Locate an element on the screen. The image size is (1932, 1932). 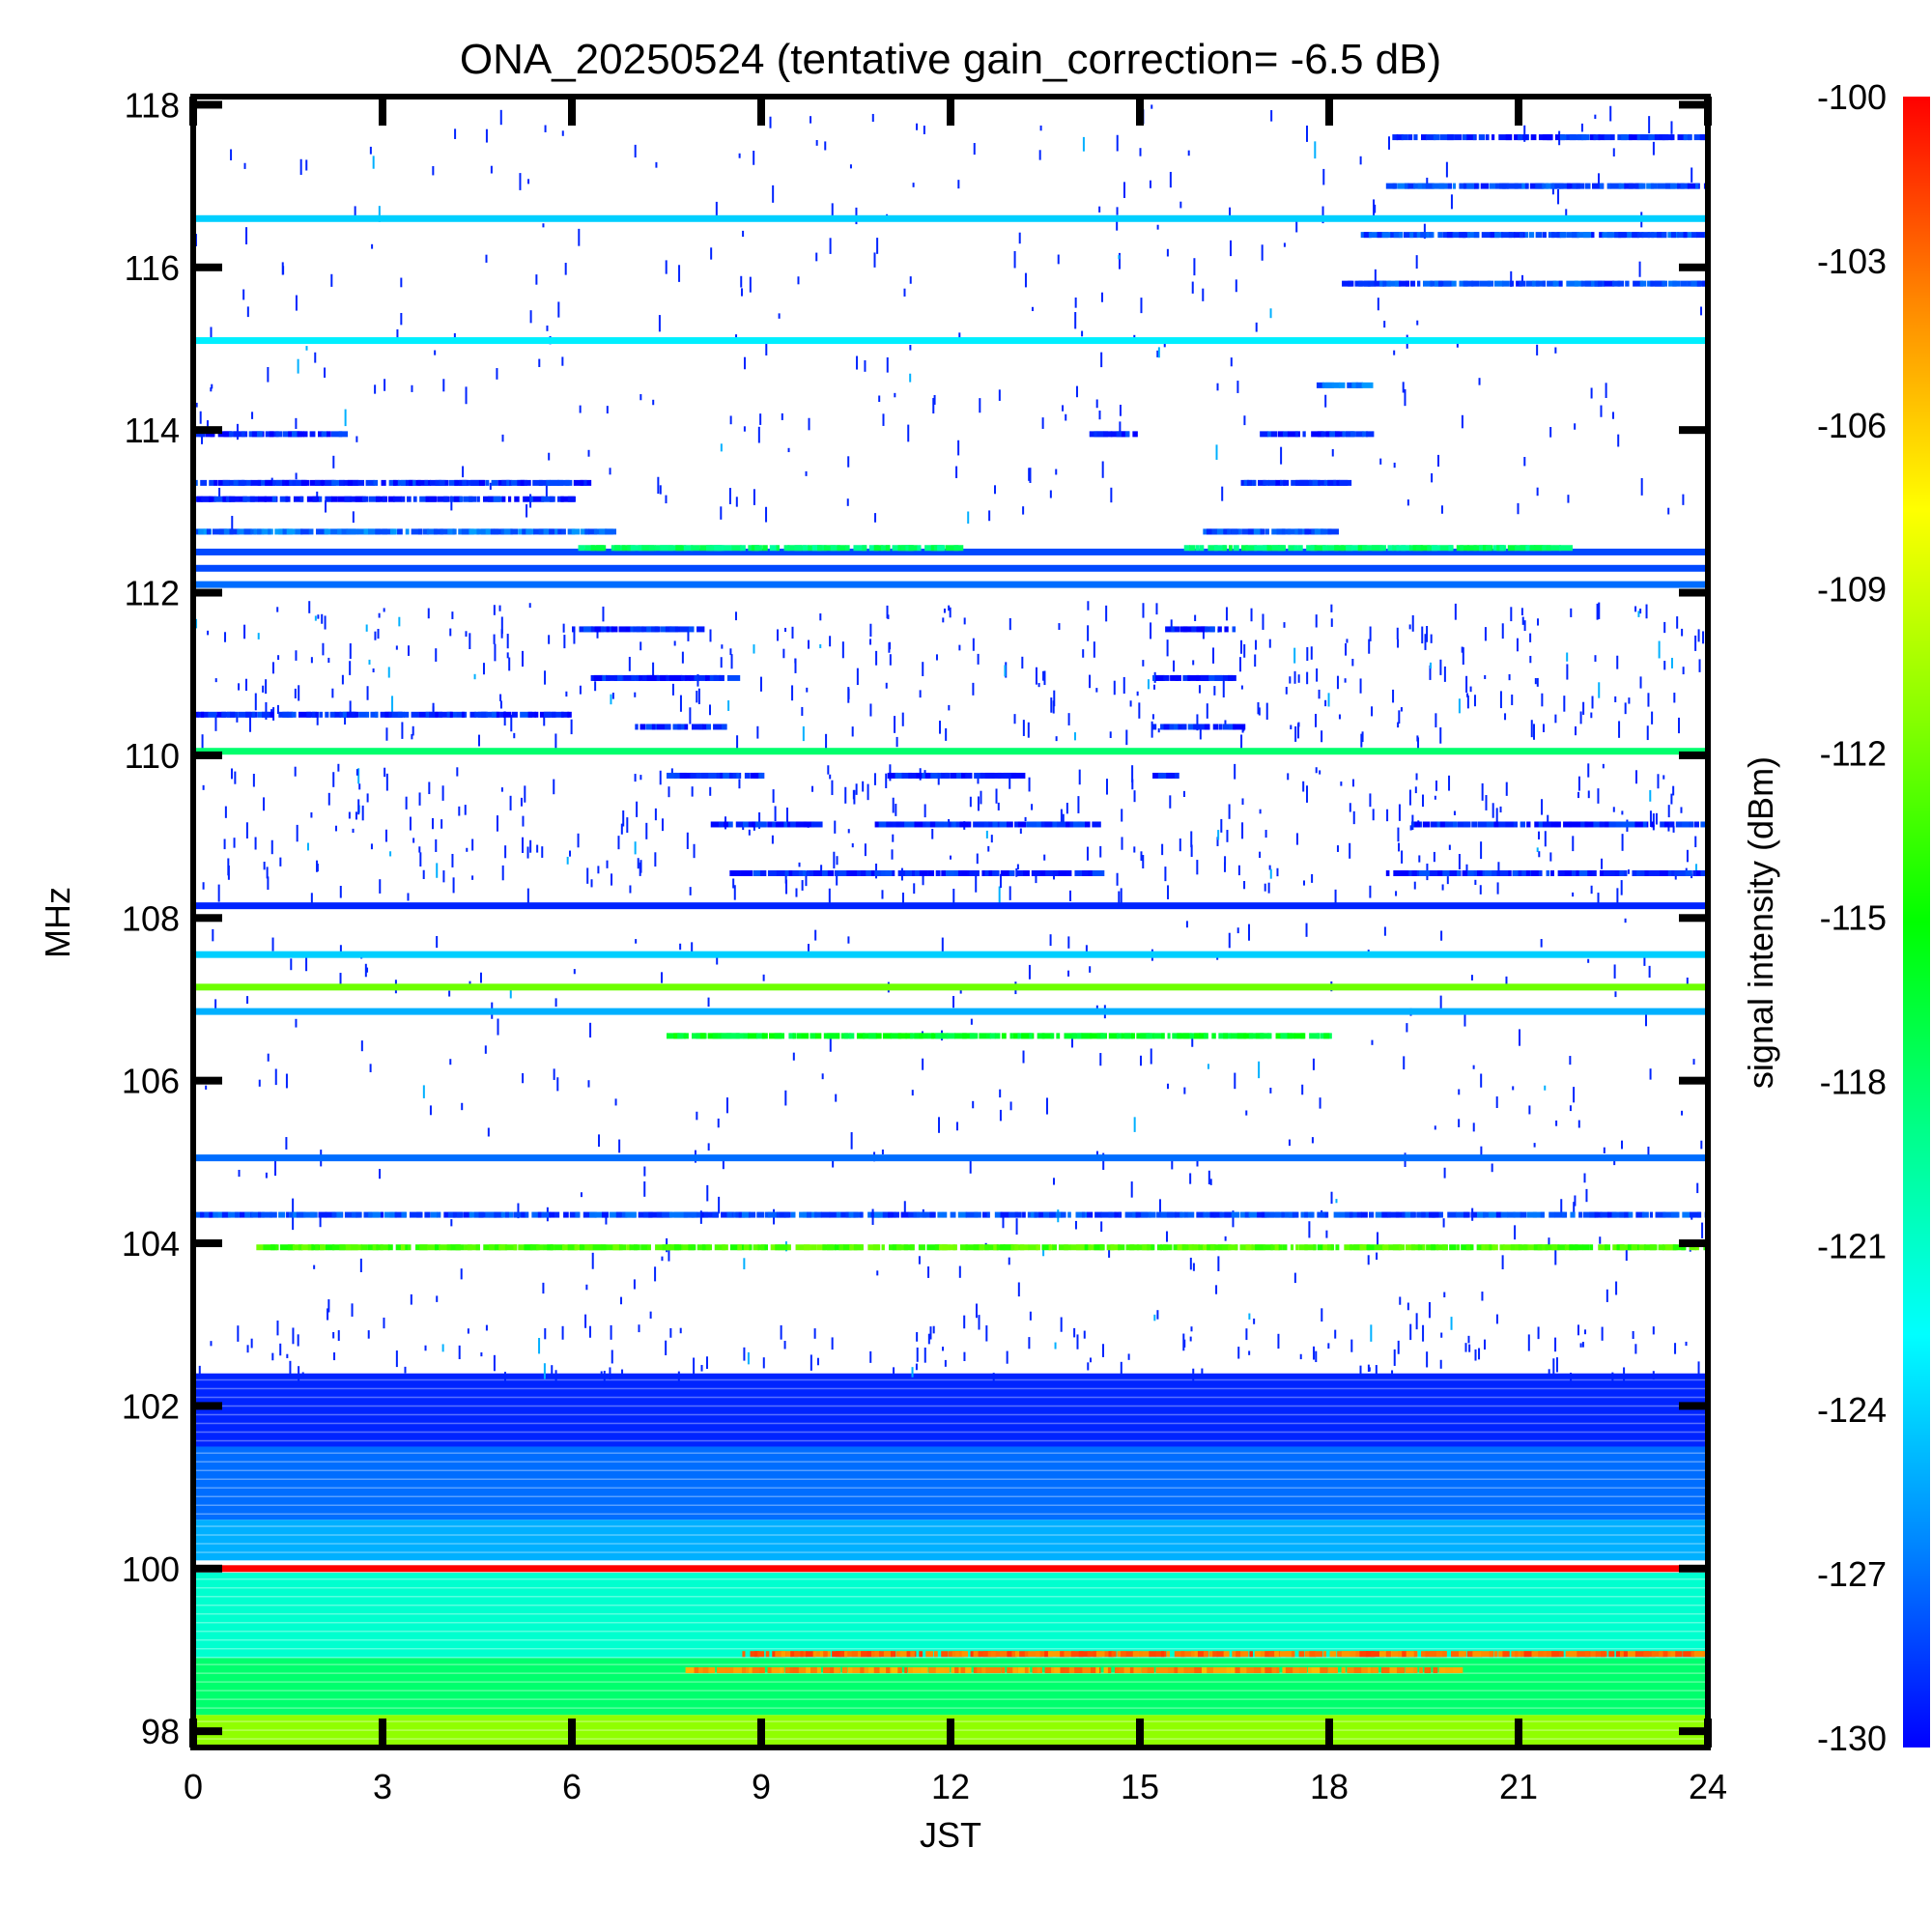
x-tick-top is located at coordinates (1140, 111).